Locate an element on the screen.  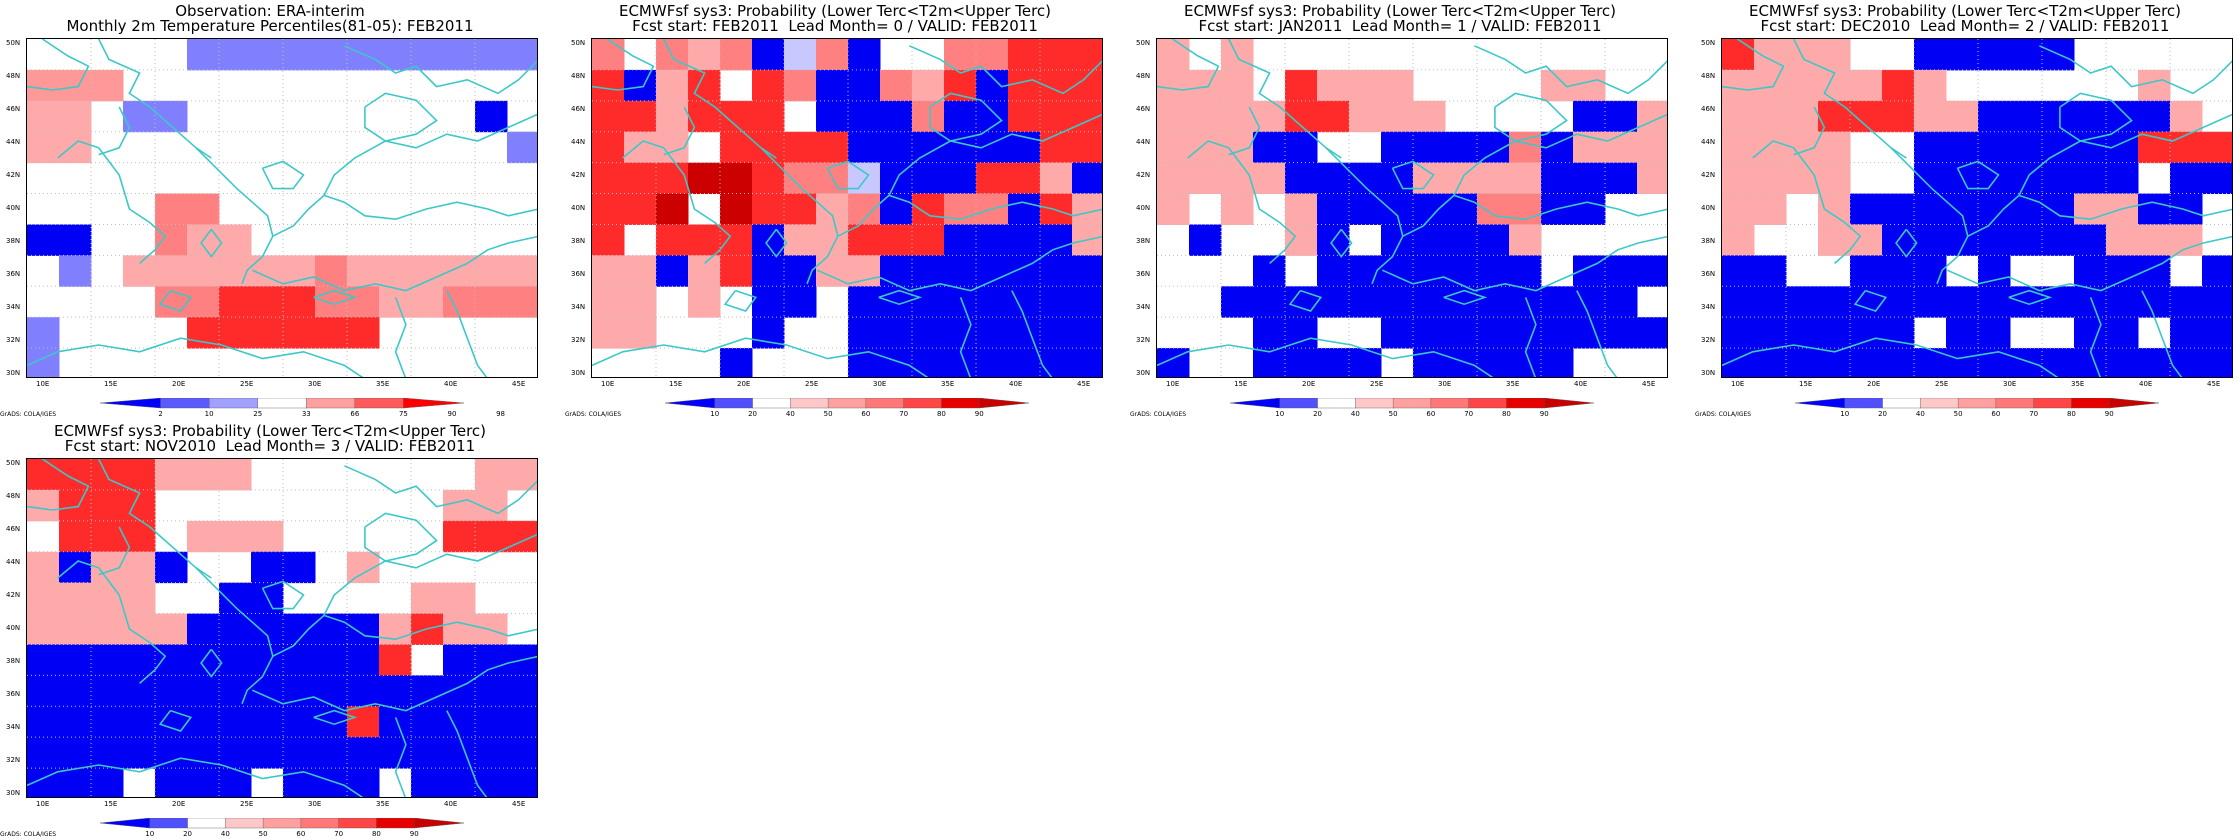
colorbar-label: 90 is located at coordinates (452, 414).